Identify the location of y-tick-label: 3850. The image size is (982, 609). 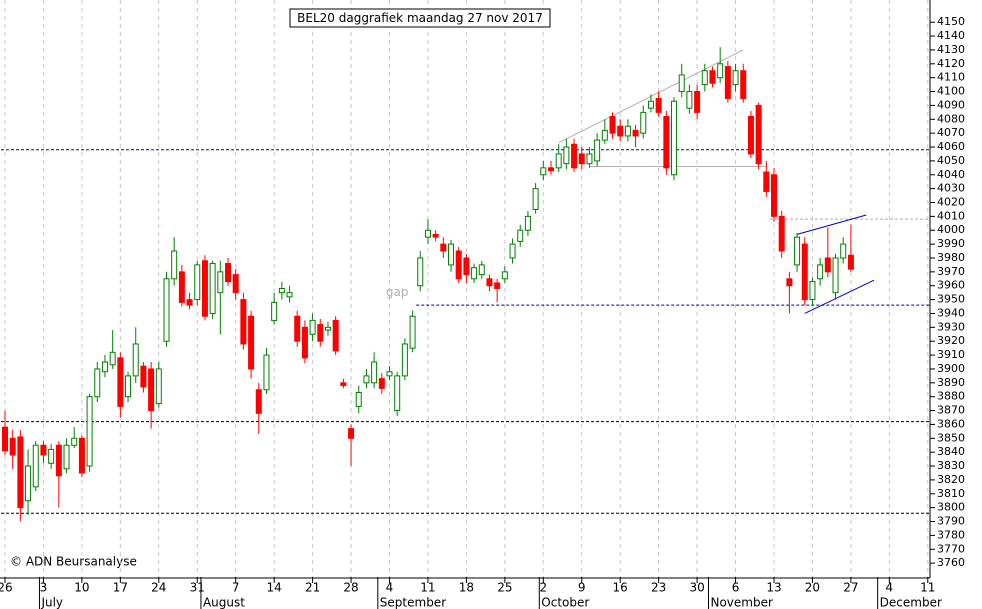
(951, 437).